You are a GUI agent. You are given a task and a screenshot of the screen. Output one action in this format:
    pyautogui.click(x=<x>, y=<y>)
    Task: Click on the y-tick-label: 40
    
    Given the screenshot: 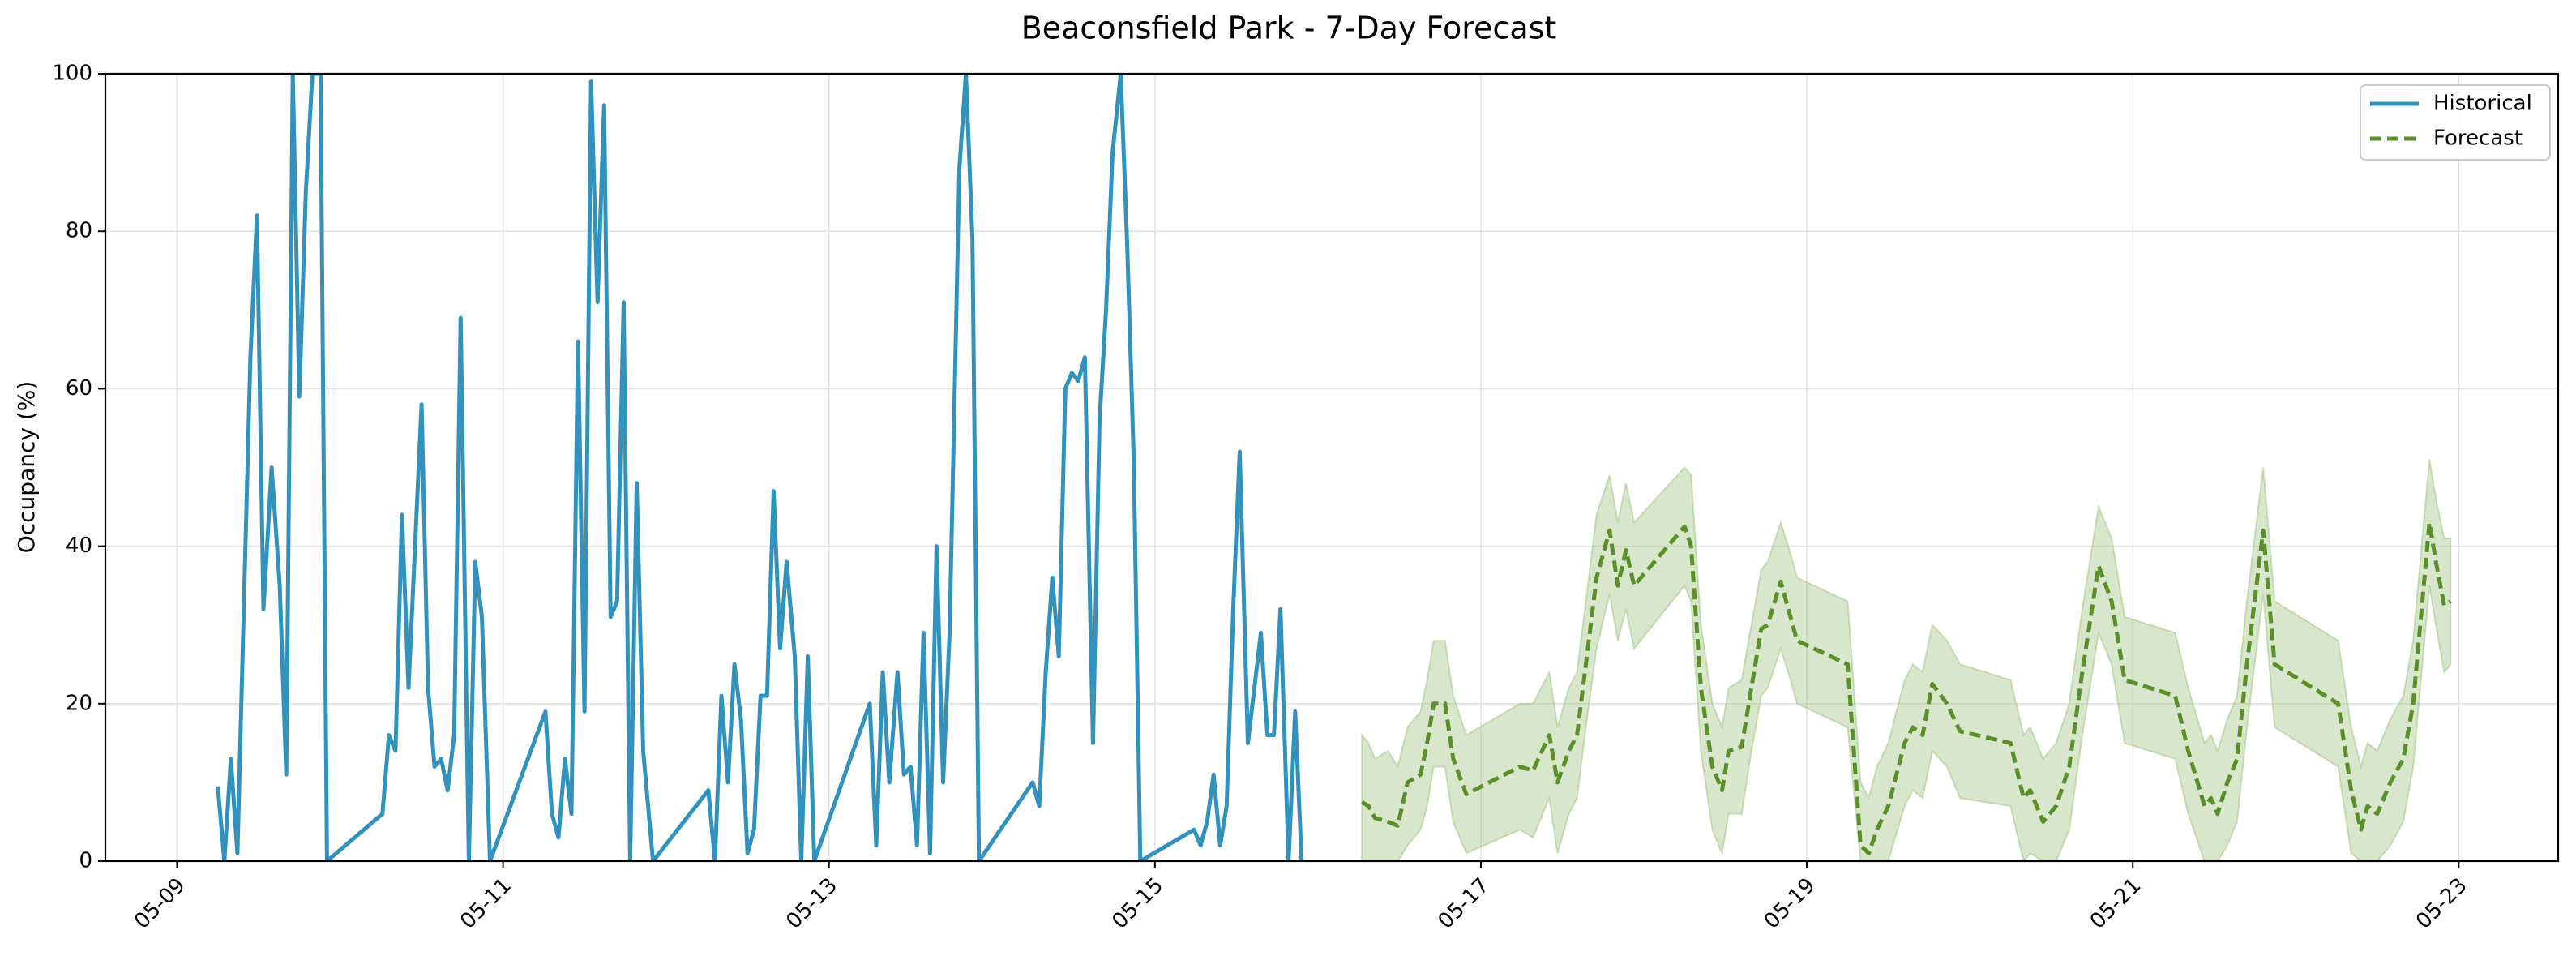 What is the action you would take?
    pyautogui.click(x=79, y=546)
    